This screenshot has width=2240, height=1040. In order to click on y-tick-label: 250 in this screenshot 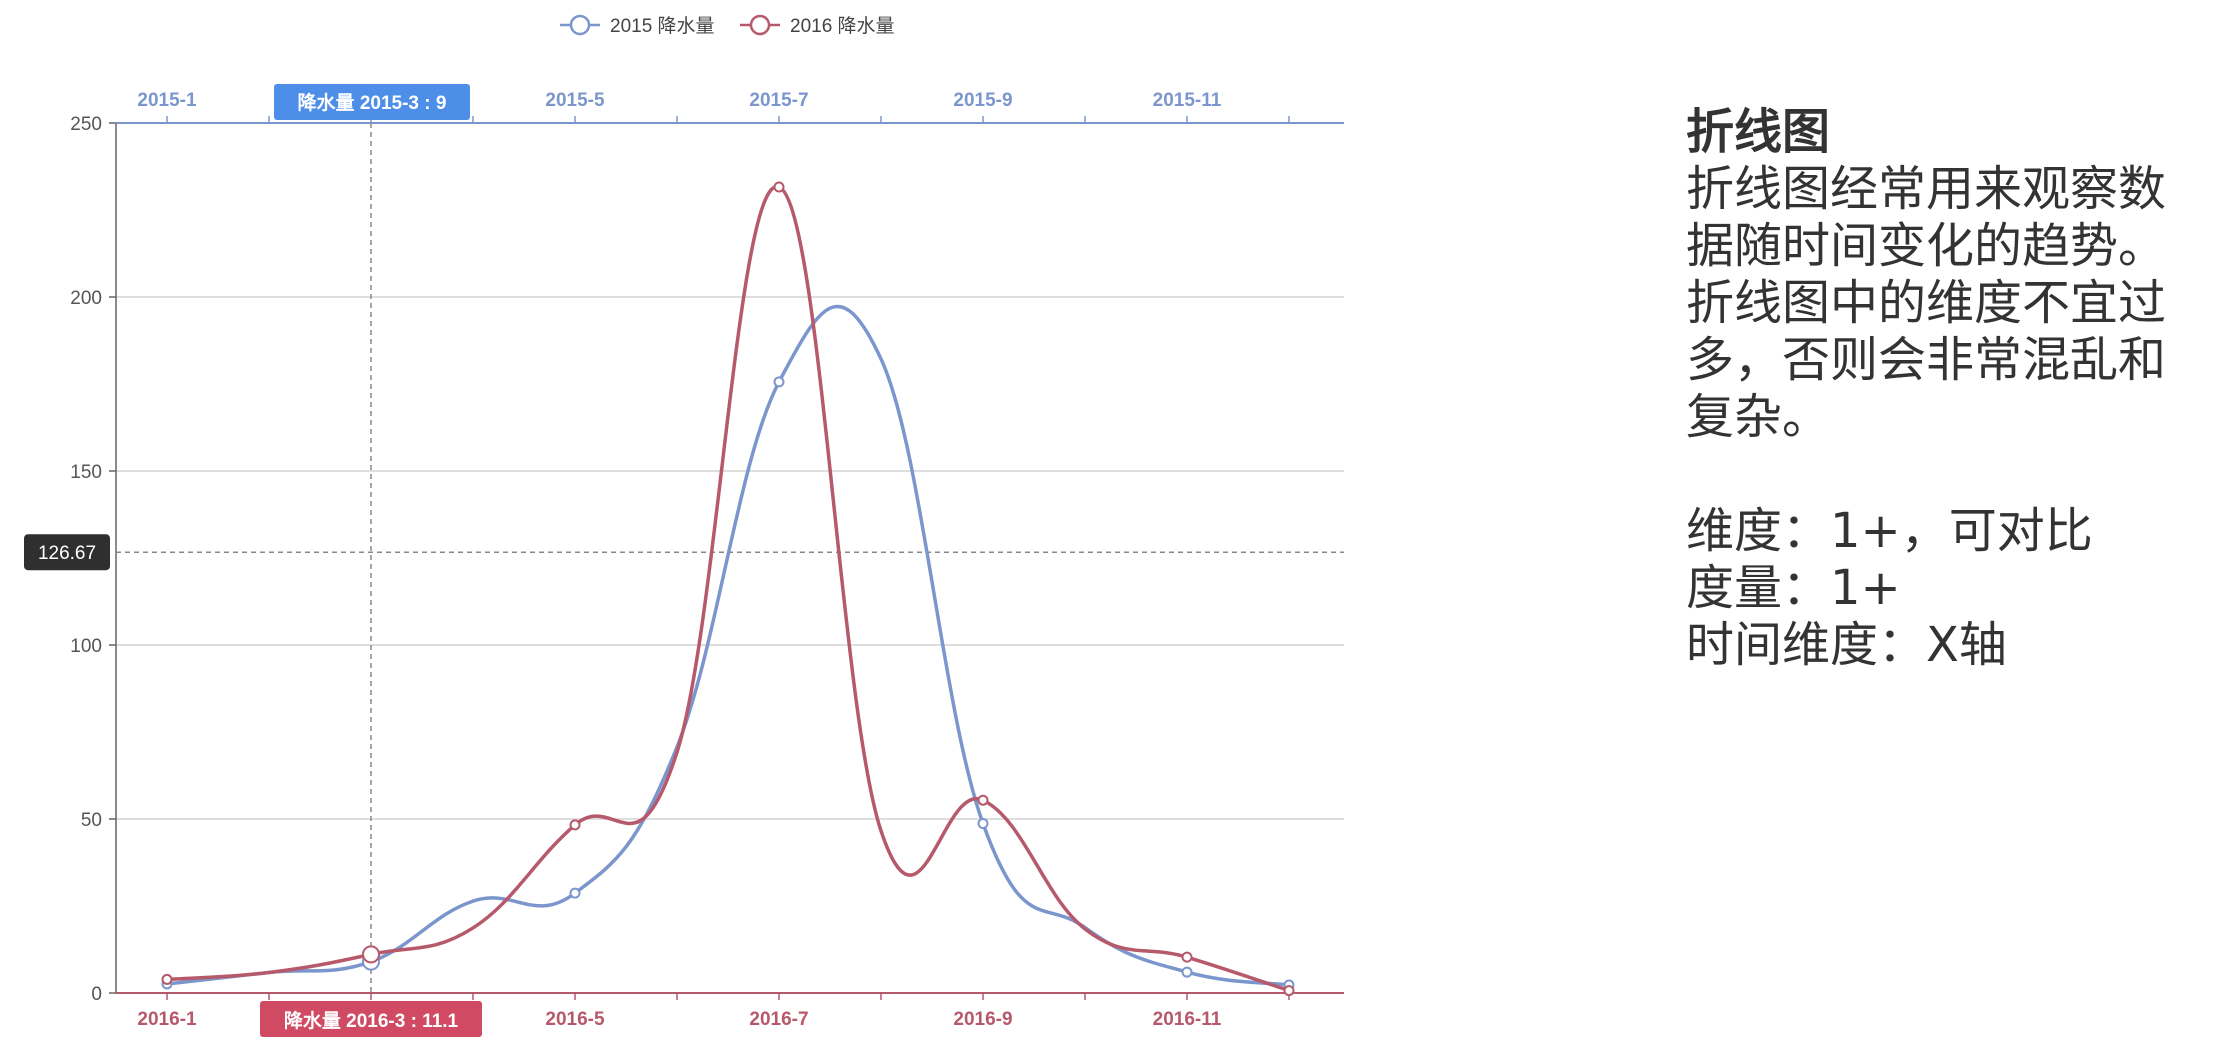, I will do `click(86, 124)`.